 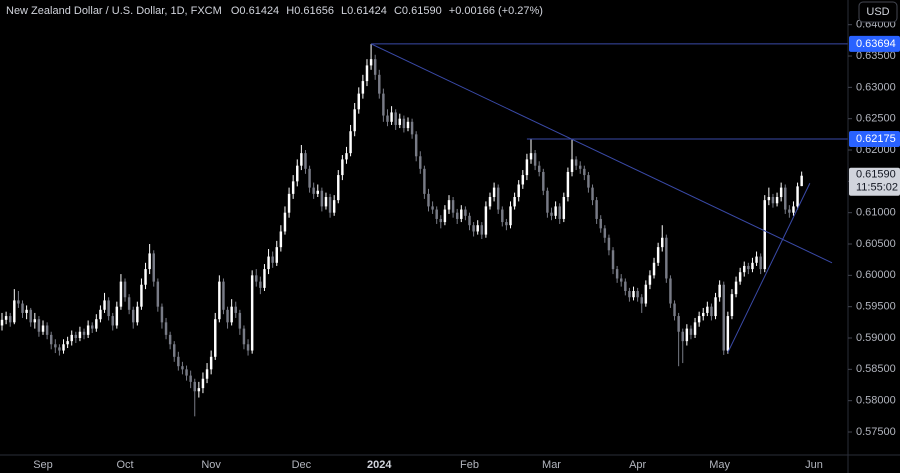 I want to click on currency-button, so click(x=878, y=12).